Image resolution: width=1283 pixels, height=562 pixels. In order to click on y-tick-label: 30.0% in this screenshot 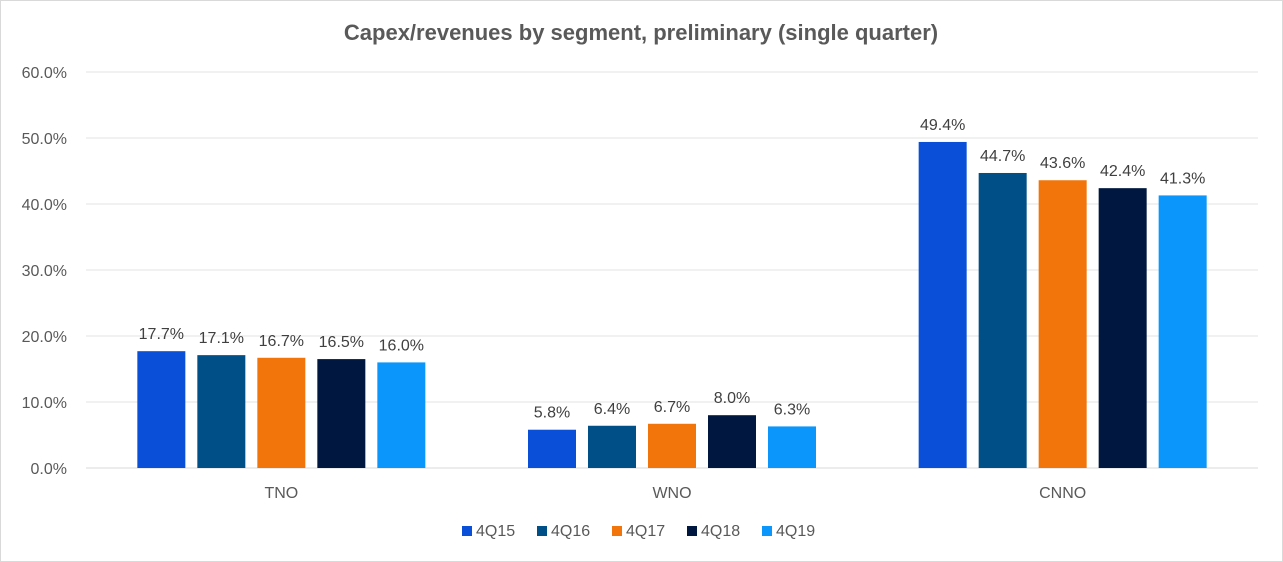, I will do `click(44, 271)`.